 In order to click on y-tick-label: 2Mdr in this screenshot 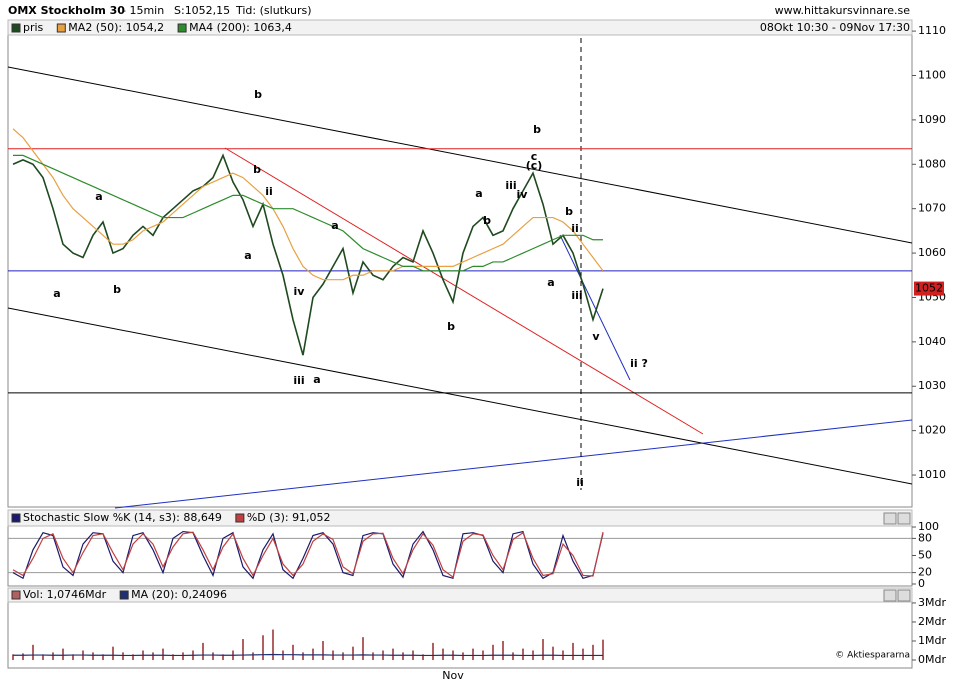, I will do `click(932, 621)`.